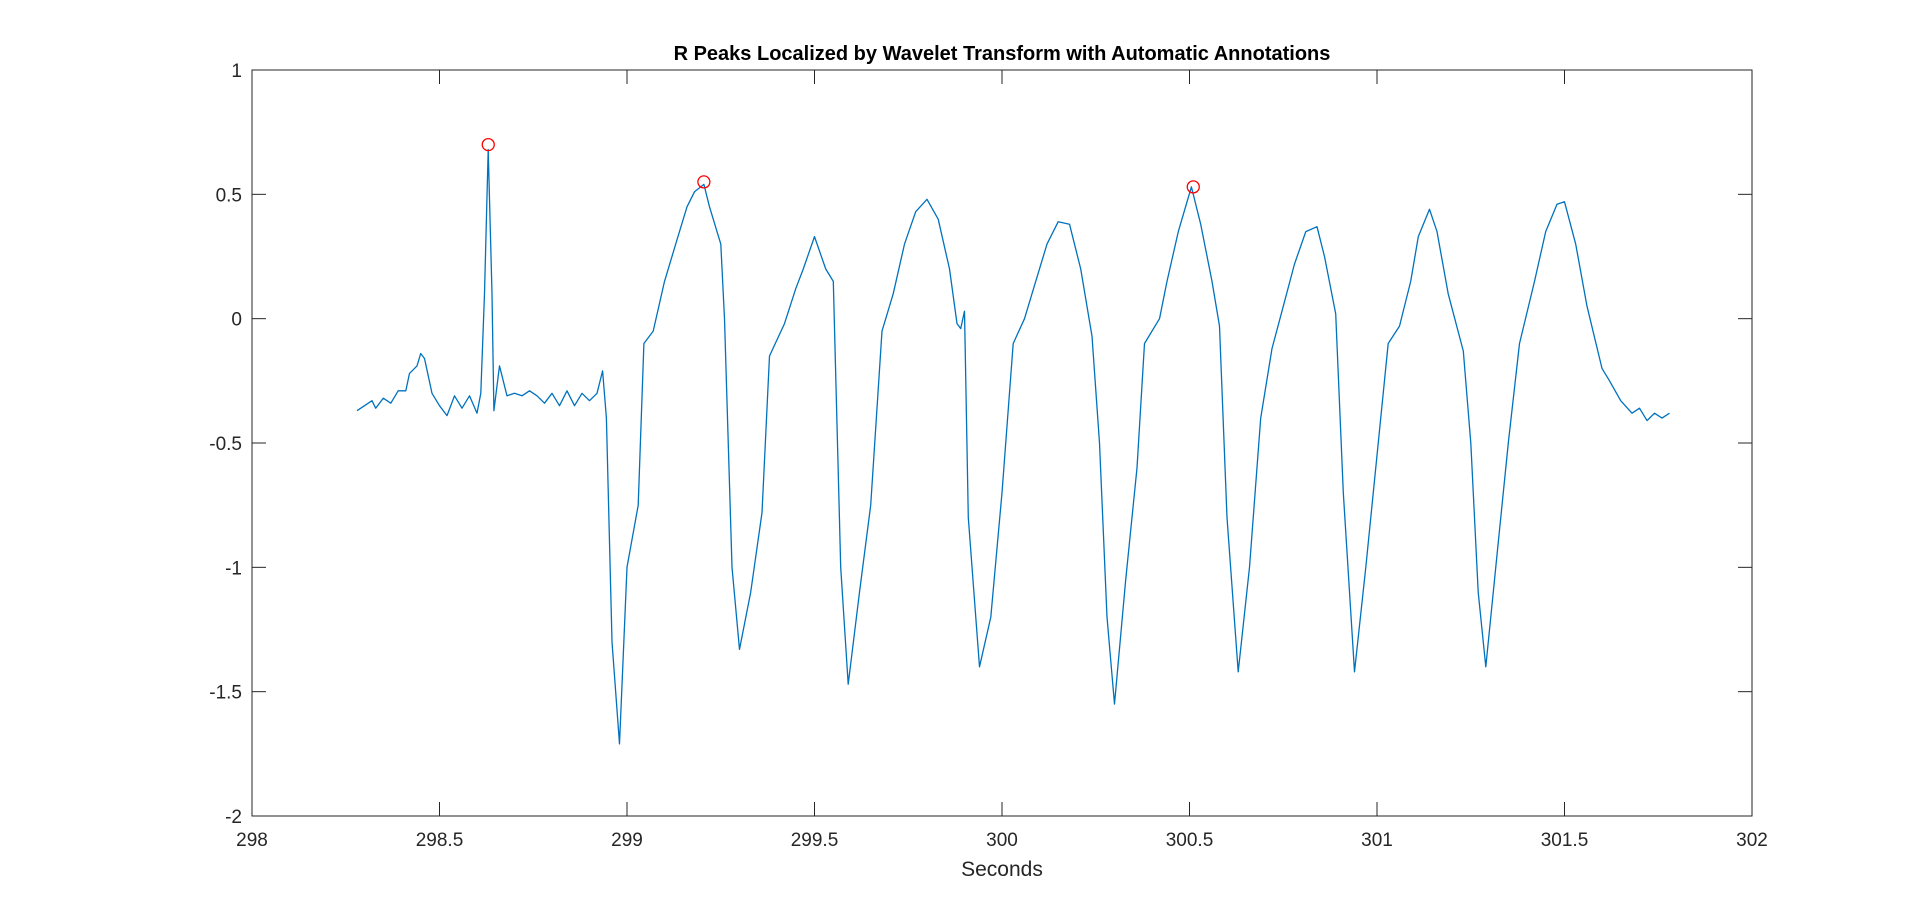 Image resolution: width=1920 pixels, height=916 pixels. What do you see at coordinates (225, 444) in the screenshot?
I see `y-tick-label: -0.5` at bounding box center [225, 444].